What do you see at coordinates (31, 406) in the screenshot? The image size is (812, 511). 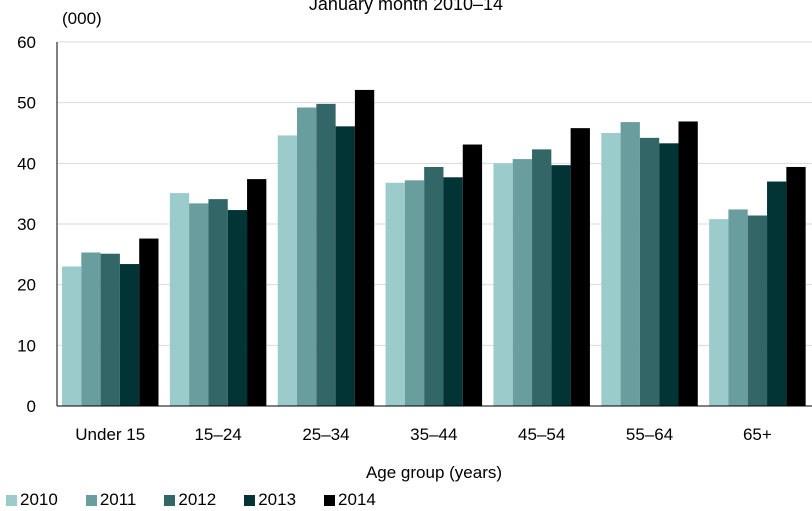 I see `y-tick-label: 0` at bounding box center [31, 406].